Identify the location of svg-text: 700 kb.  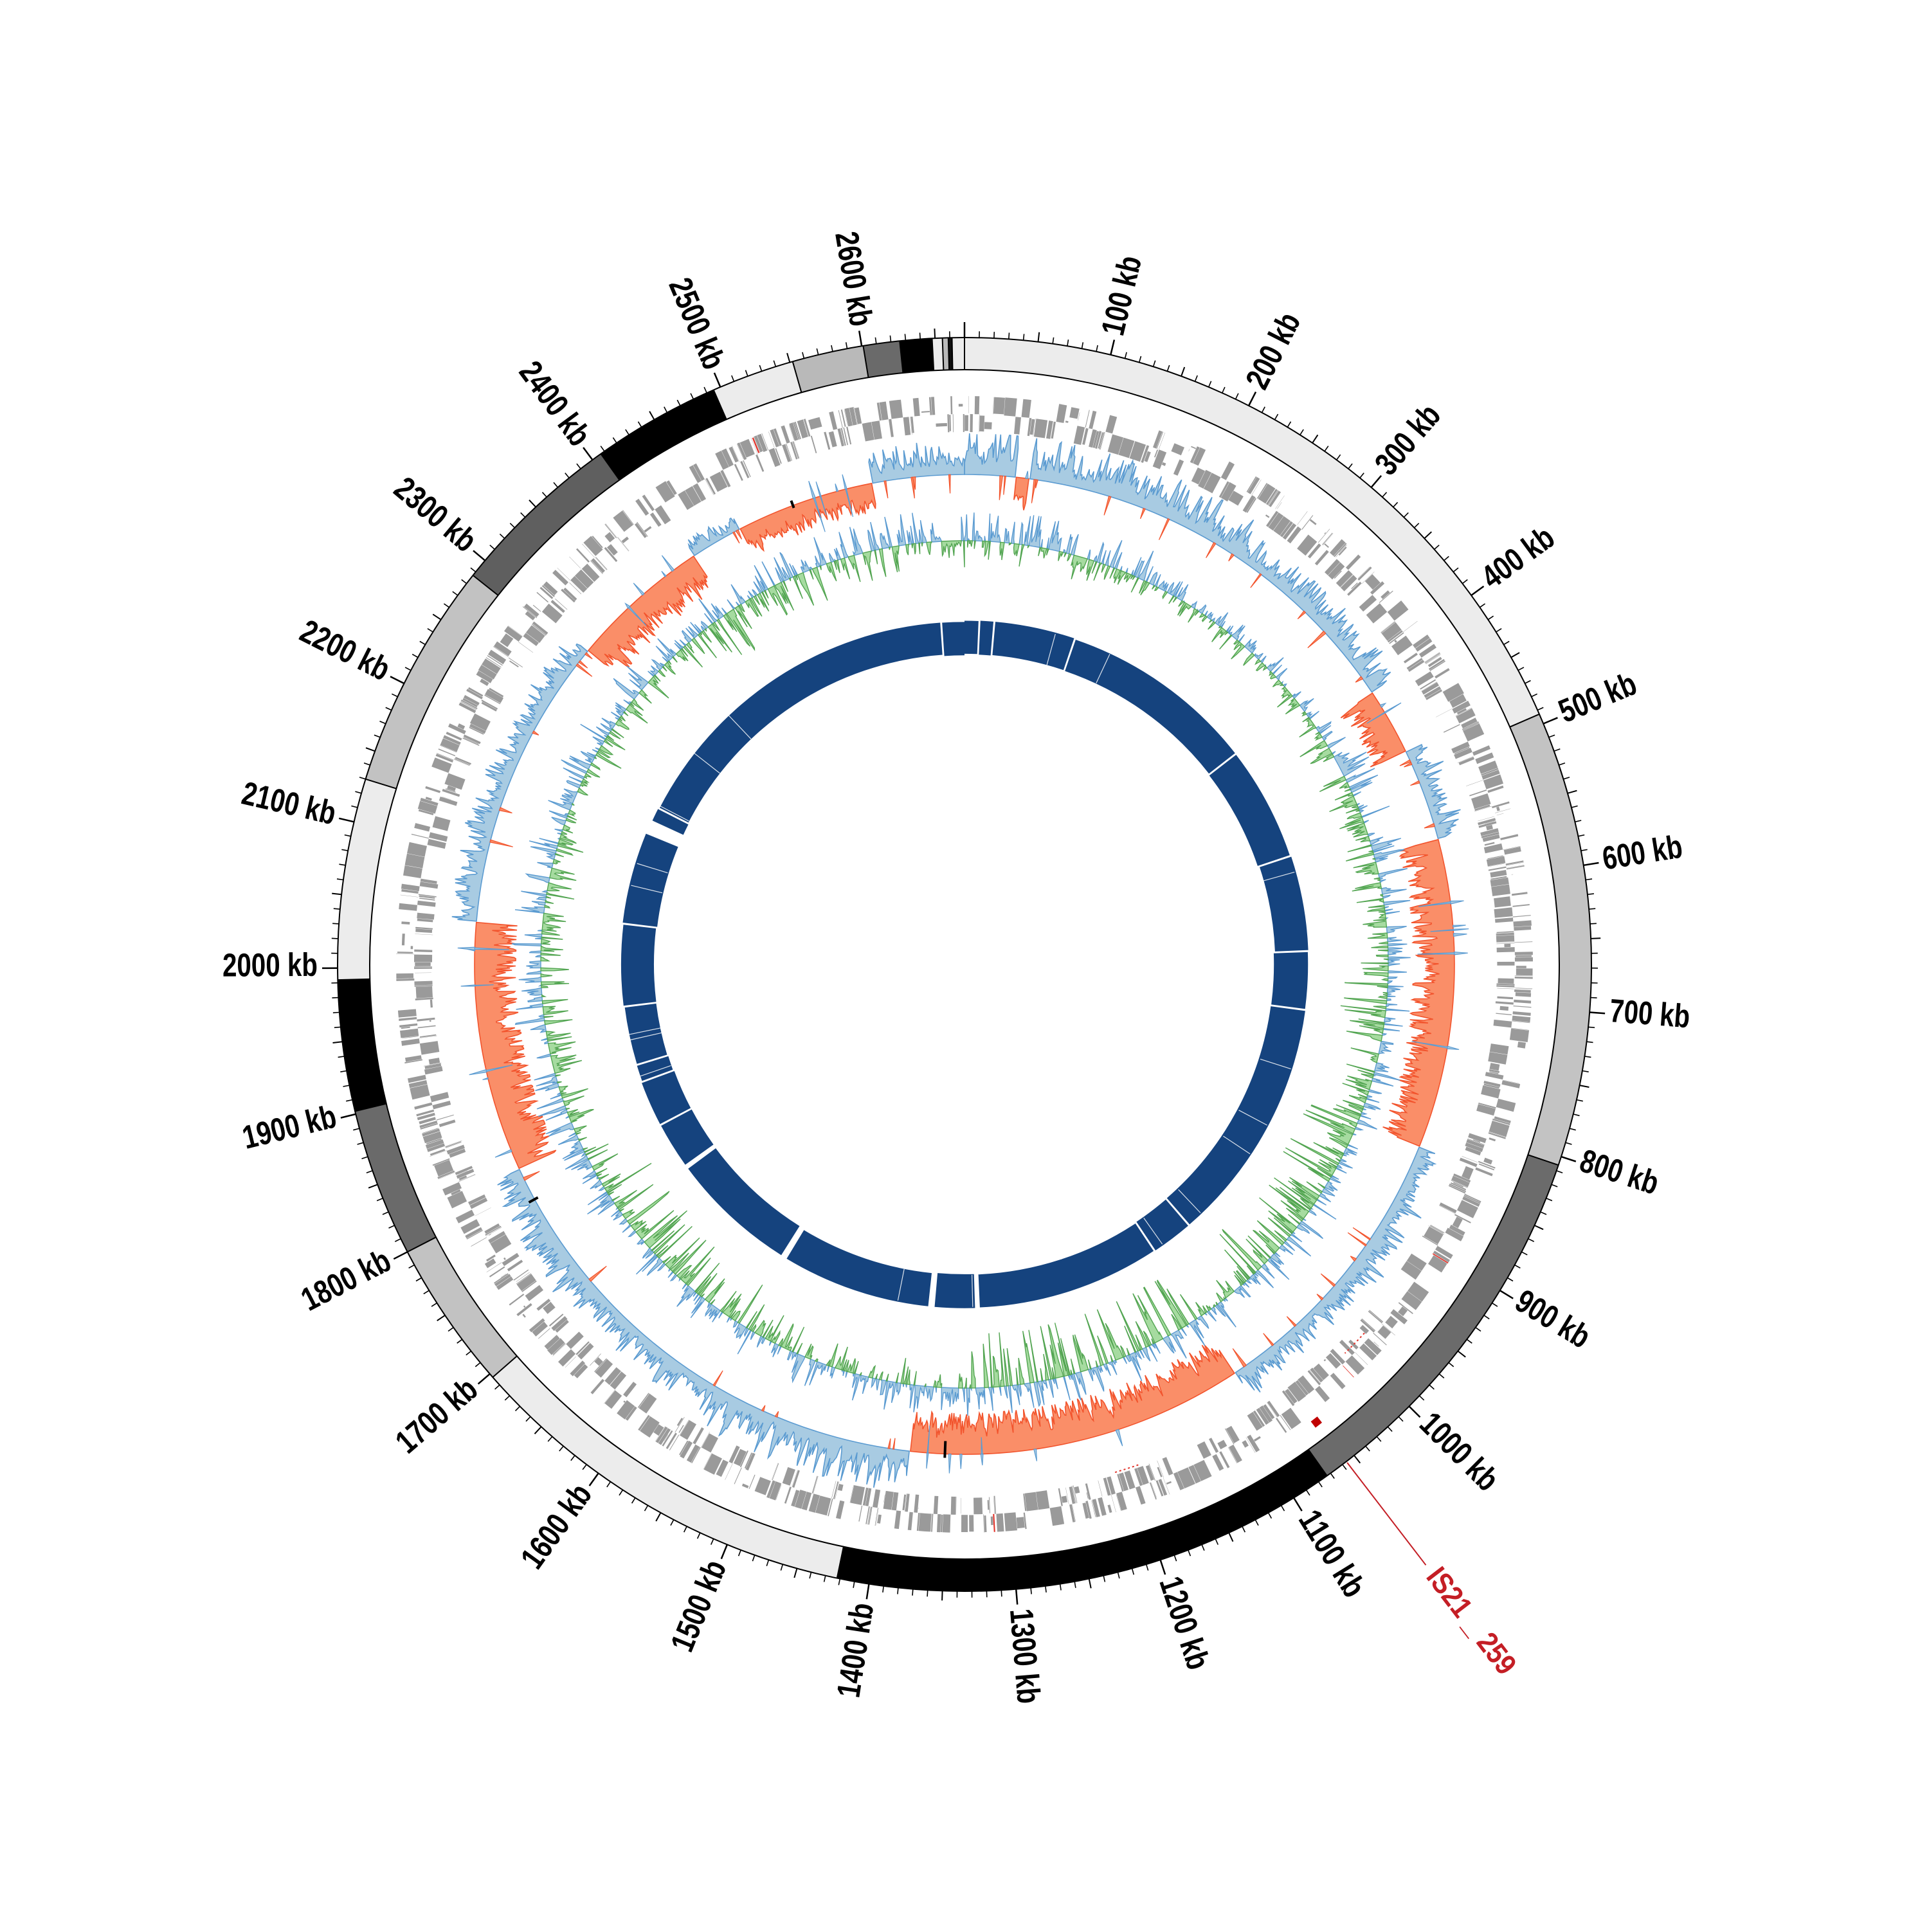
(1649, 1013).